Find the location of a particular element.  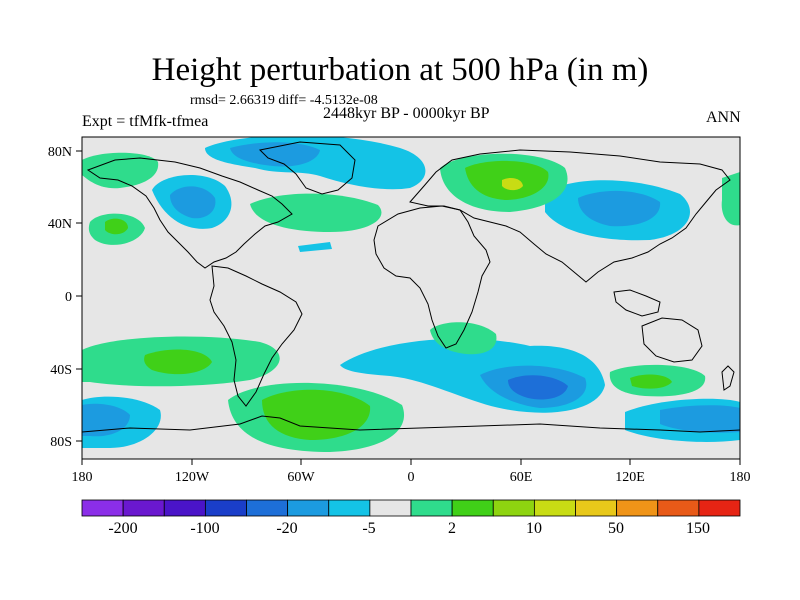

lon-label-120e: 120E is located at coordinates (630, 477).